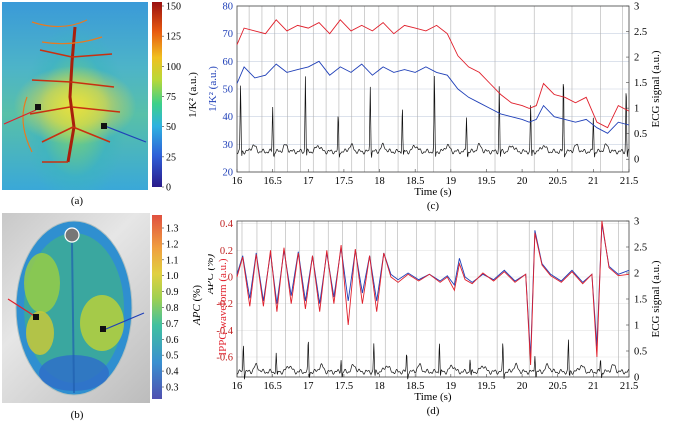  I want to click on colorbar-tick-label: 75, so click(171, 97).